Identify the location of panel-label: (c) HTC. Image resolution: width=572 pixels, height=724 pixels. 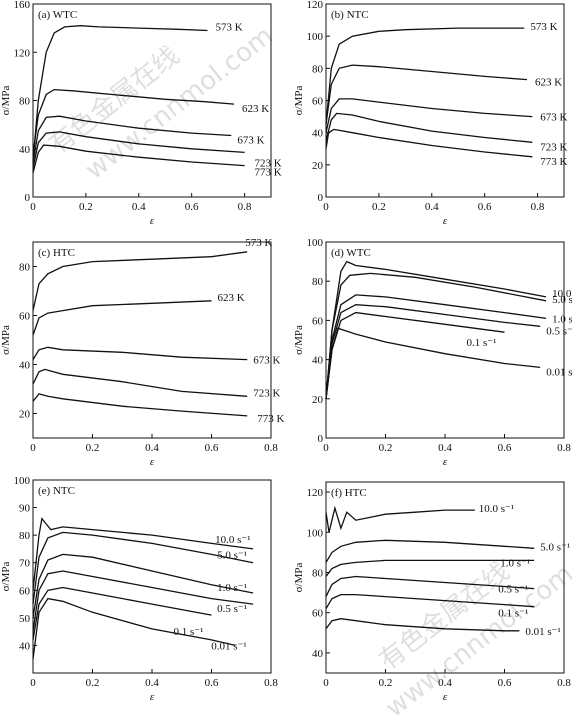
(56, 253).